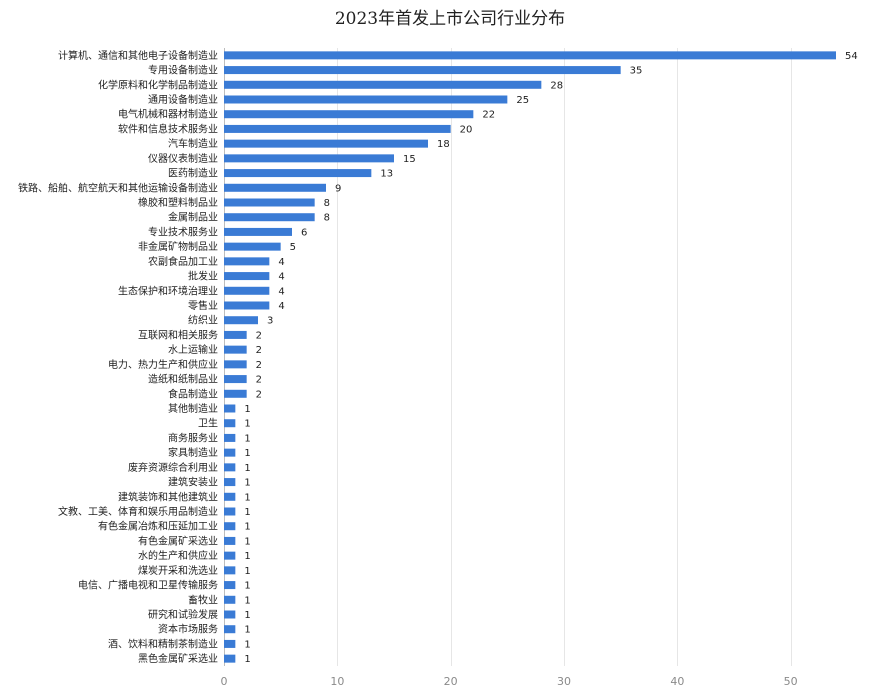 The image size is (878, 691). I want to click on data-label: 25, so click(522, 100).